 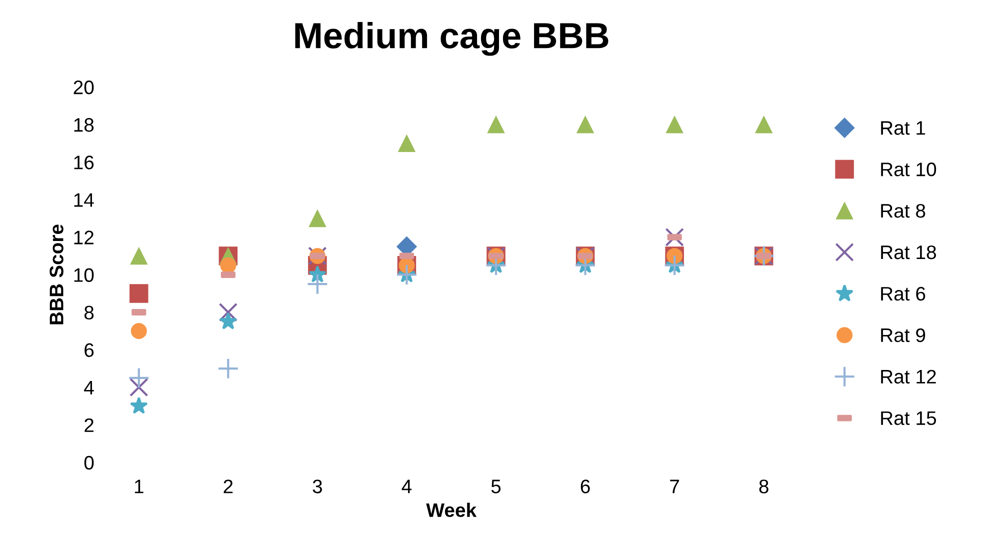 I want to click on legend-label: Rat 1, so click(x=903, y=128).